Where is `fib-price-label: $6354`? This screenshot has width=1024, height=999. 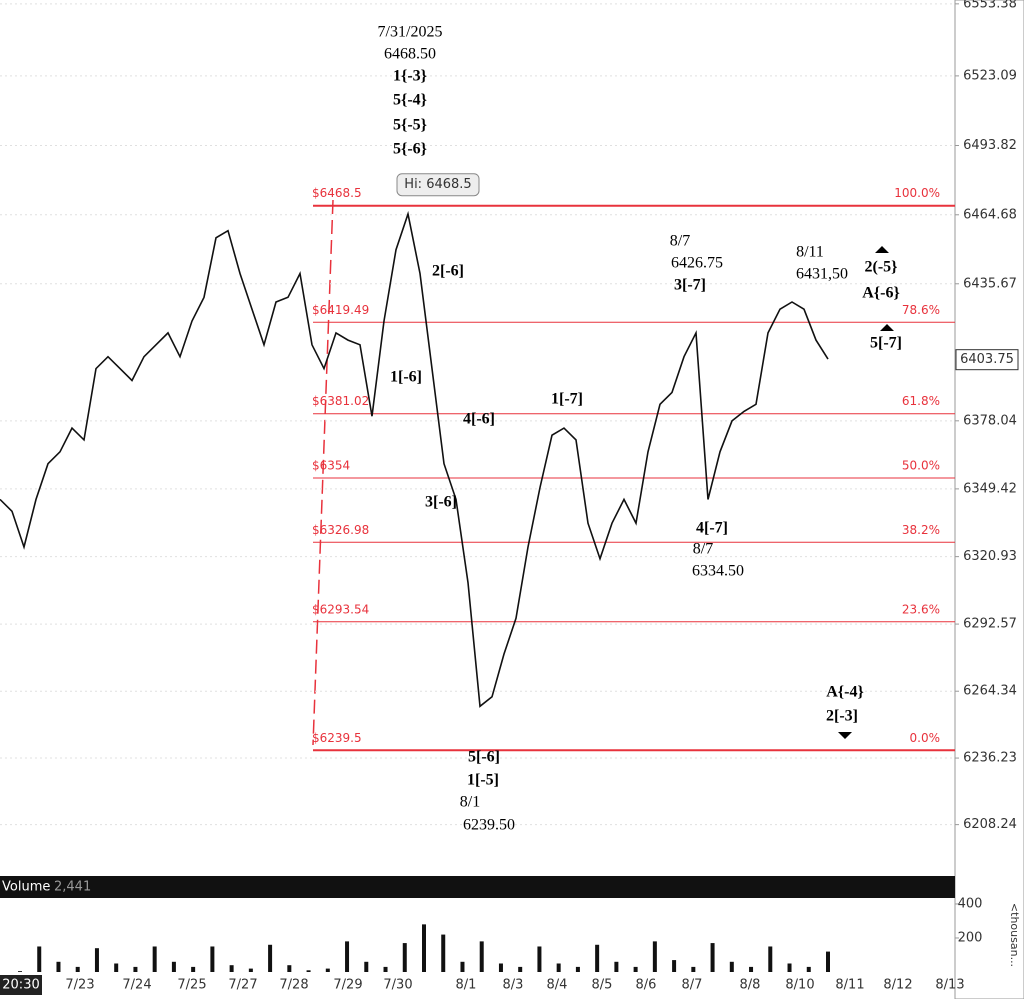
fib-price-label: $6354 is located at coordinates (331, 465).